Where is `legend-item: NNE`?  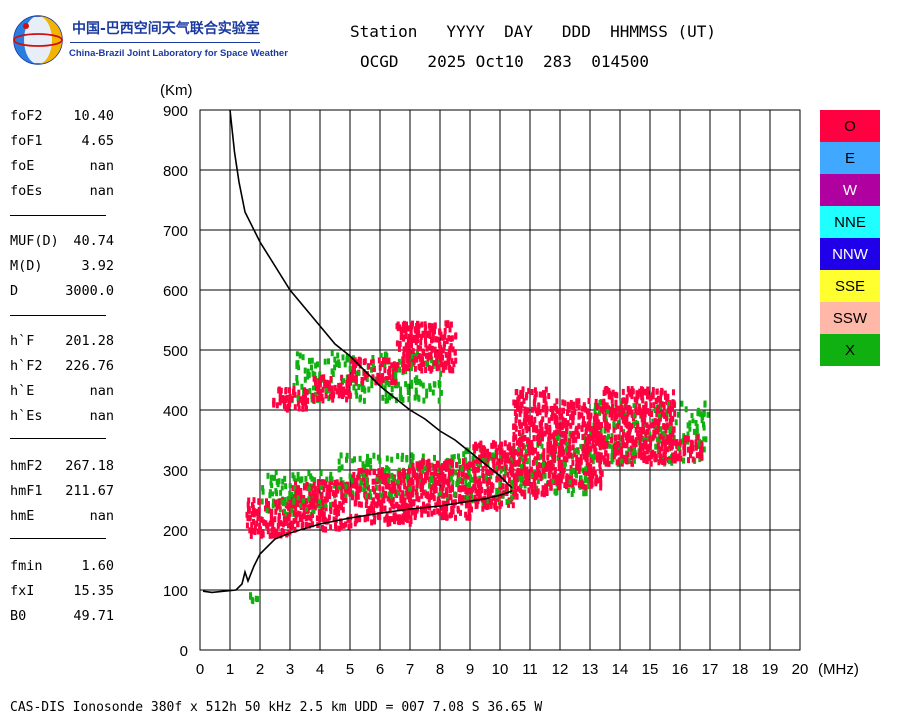
legend-item: NNE is located at coordinates (850, 222).